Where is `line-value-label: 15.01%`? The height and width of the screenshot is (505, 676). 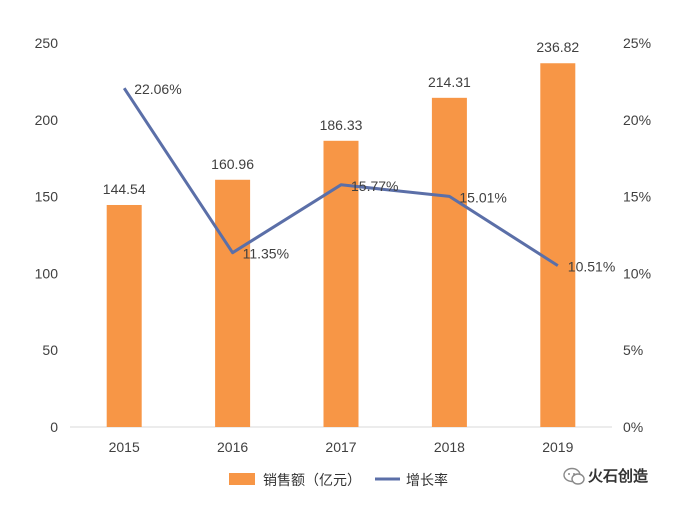 line-value-label: 15.01% is located at coordinates (482, 197).